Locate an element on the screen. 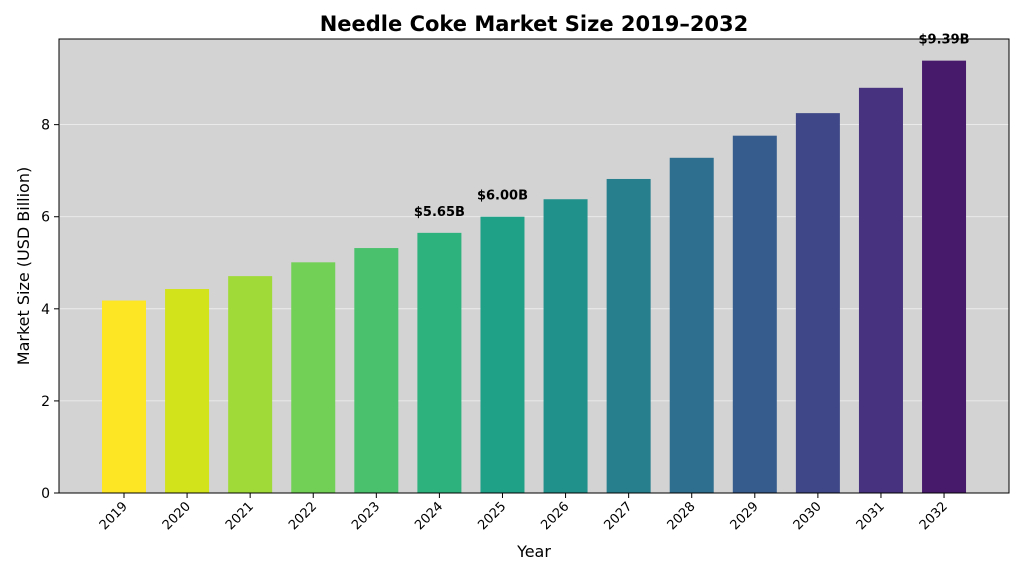 The image size is (1024, 576). x-tick-label: 2023 is located at coordinates (366, 516).